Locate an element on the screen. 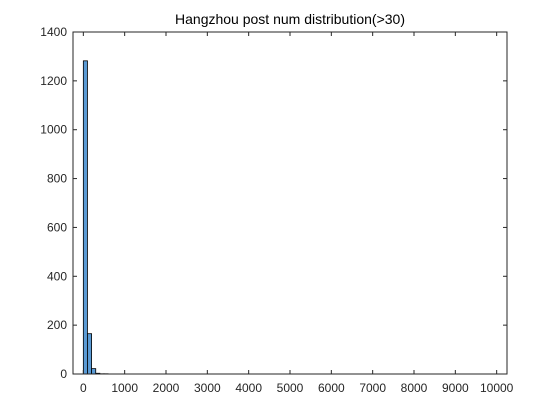 The image size is (560, 420). x-tick-label-9: 9000 is located at coordinates (455, 388).